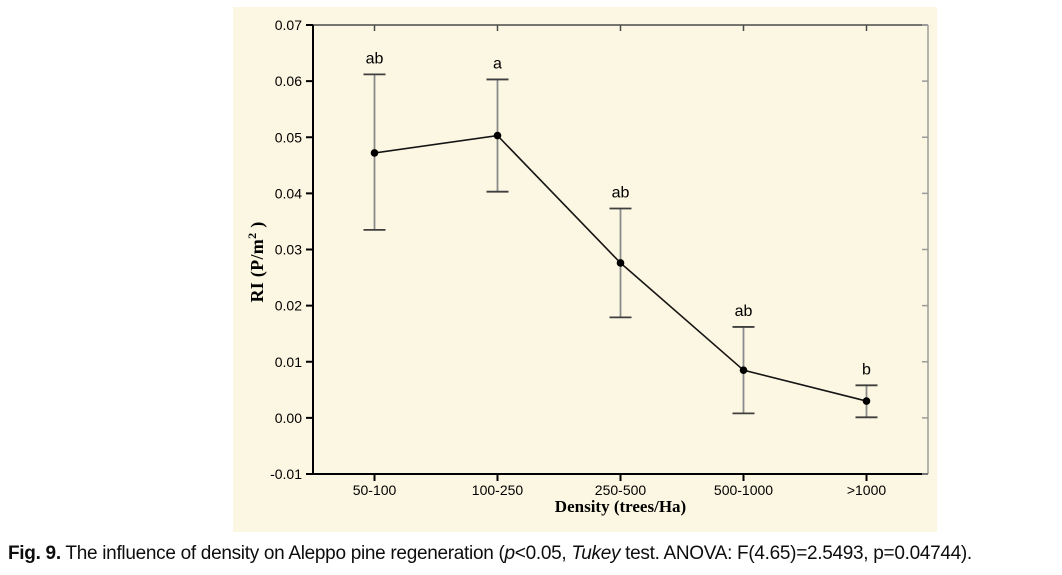  Describe the element at coordinates (621, 490) in the screenshot. I see `x-tick-label: 250-500` at that location.